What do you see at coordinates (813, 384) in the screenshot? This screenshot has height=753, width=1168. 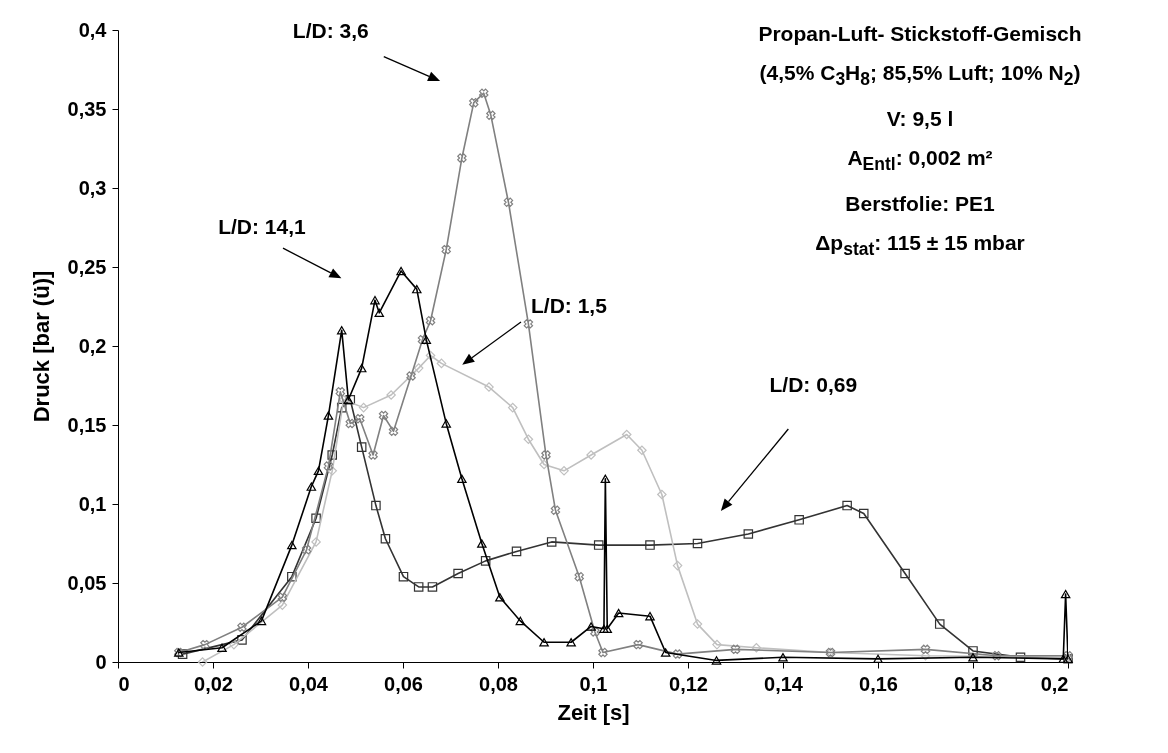 I see `annotation: L/D: 0,69` at bounding box center [813, 384].